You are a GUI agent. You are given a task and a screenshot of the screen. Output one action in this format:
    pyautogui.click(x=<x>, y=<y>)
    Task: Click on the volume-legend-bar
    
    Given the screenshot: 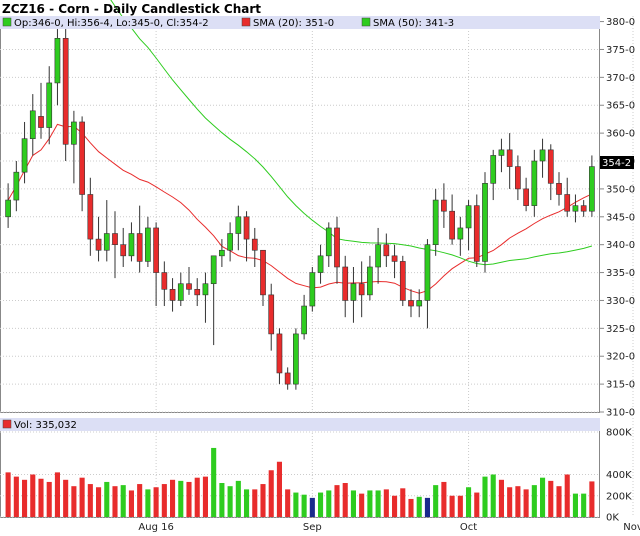 What is the action you would take?
    pyautogui.click(x=300, y=424)
    